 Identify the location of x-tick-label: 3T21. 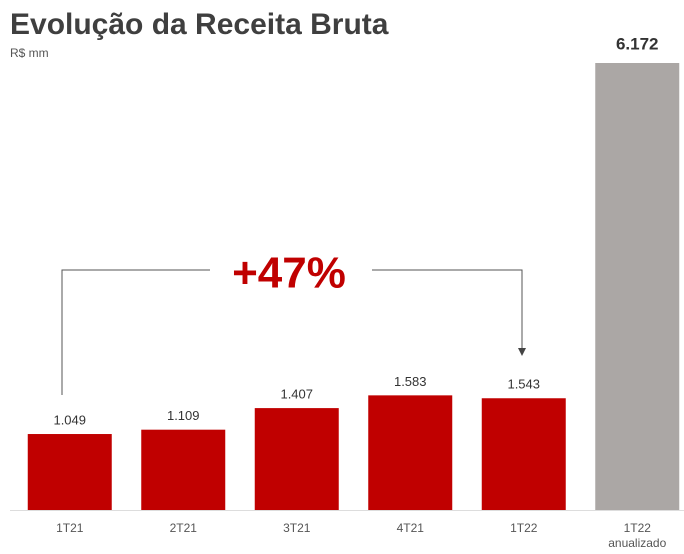
(297, 528).